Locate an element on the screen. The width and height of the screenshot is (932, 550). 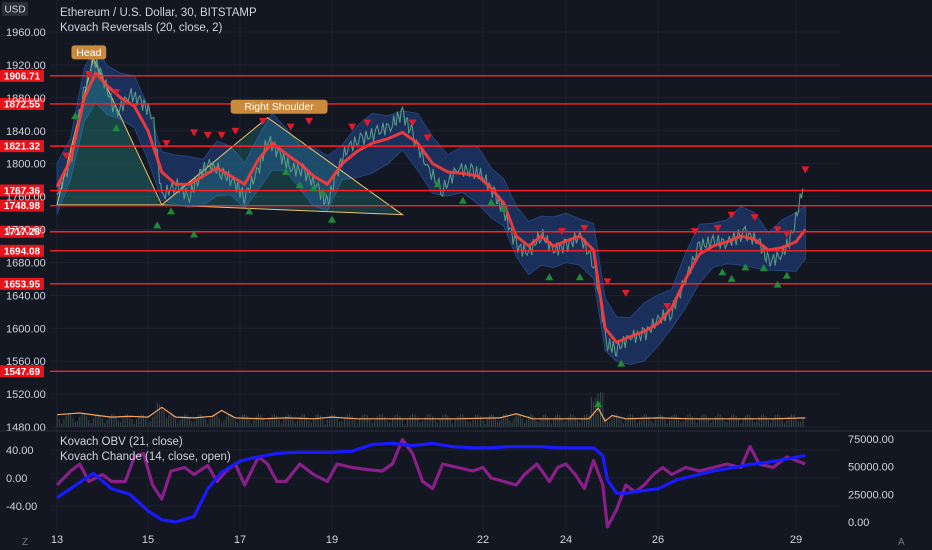
x-tick-label: 29 is located at coordinates (796, 540).